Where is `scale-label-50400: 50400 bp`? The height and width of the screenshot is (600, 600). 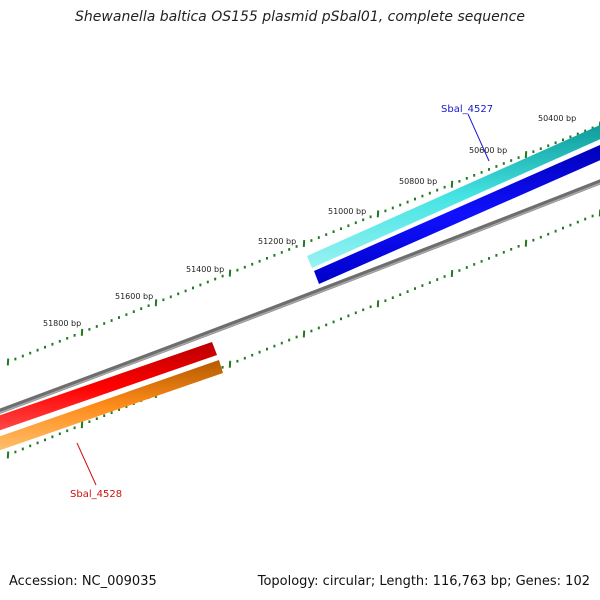 scale-label-50400: 50400 bp is located at coordinates (557, 118).